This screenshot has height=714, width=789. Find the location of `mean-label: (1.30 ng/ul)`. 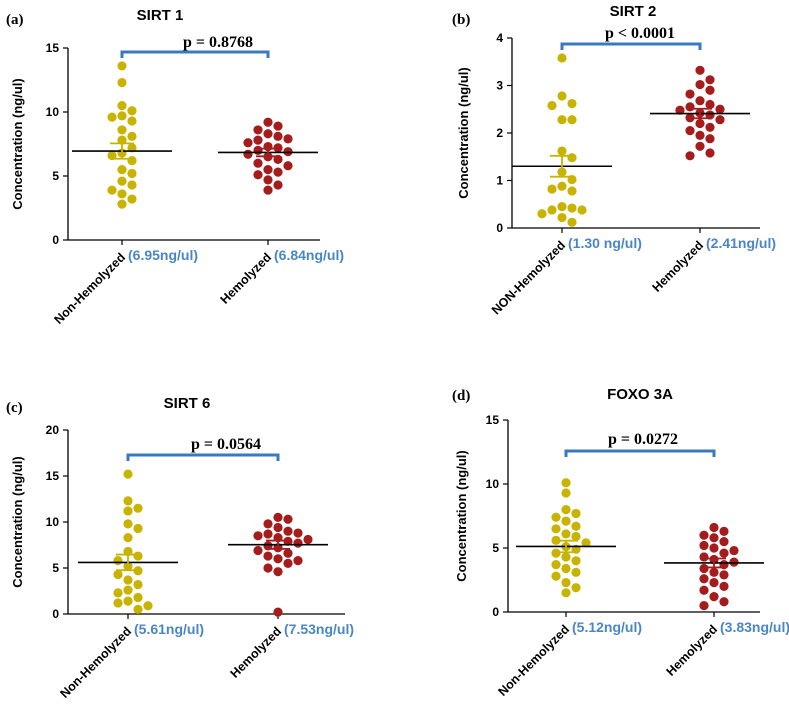

mean-label: (1.30 ng/ul) is located at coordinates (605, 243).